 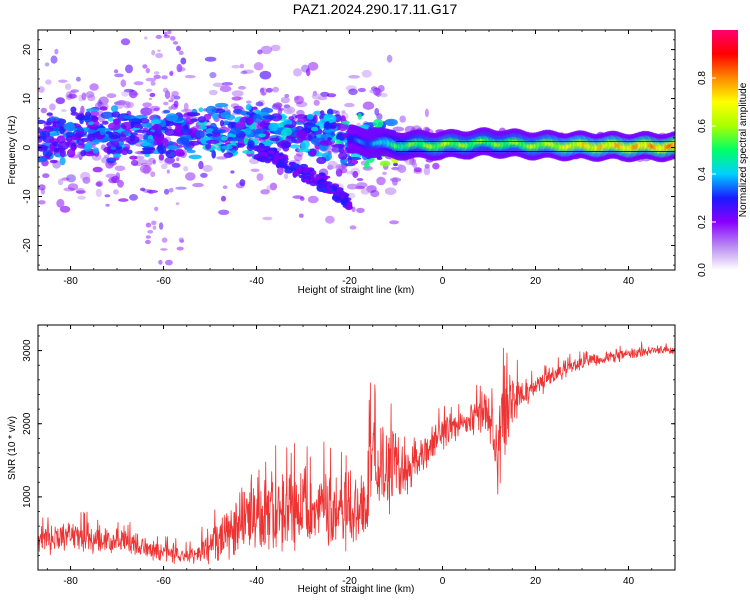 I want to click on colorbar-tick-label: 0.8, so click(x=702, y=78).